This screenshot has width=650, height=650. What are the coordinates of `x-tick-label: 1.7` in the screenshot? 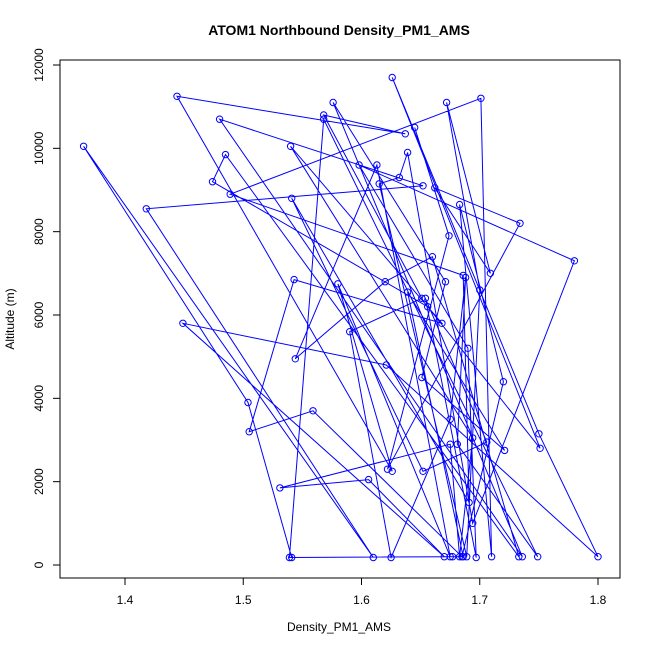 It's located at (479, 600).